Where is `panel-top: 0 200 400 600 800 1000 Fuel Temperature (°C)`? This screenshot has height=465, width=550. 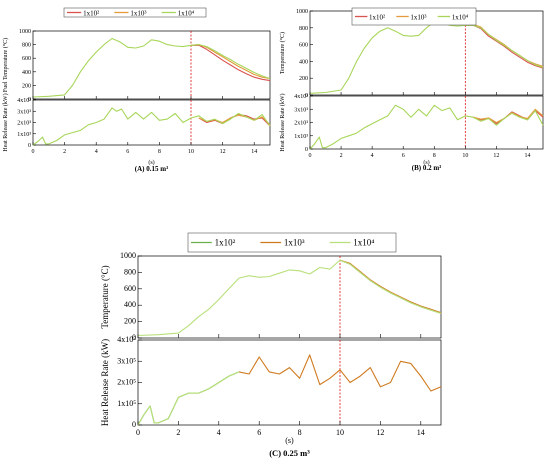
panel-top: 0 200 400 600 800 1000 Fuel Temperature (°C) is located at coordinates (136, 66).